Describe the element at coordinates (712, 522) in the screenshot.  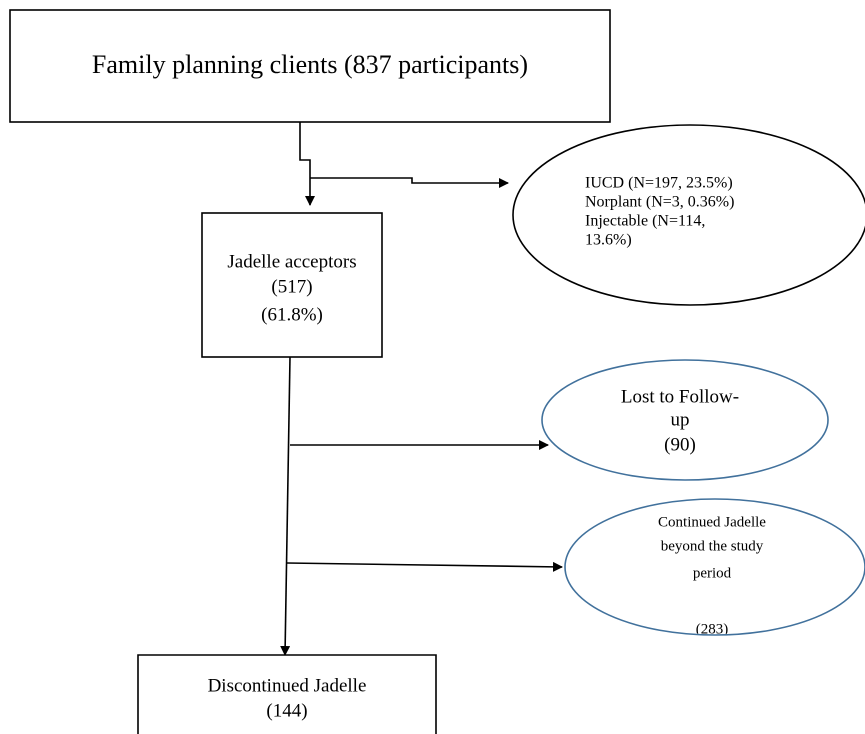
I see `node-label: Continued Jadelle` at that location.